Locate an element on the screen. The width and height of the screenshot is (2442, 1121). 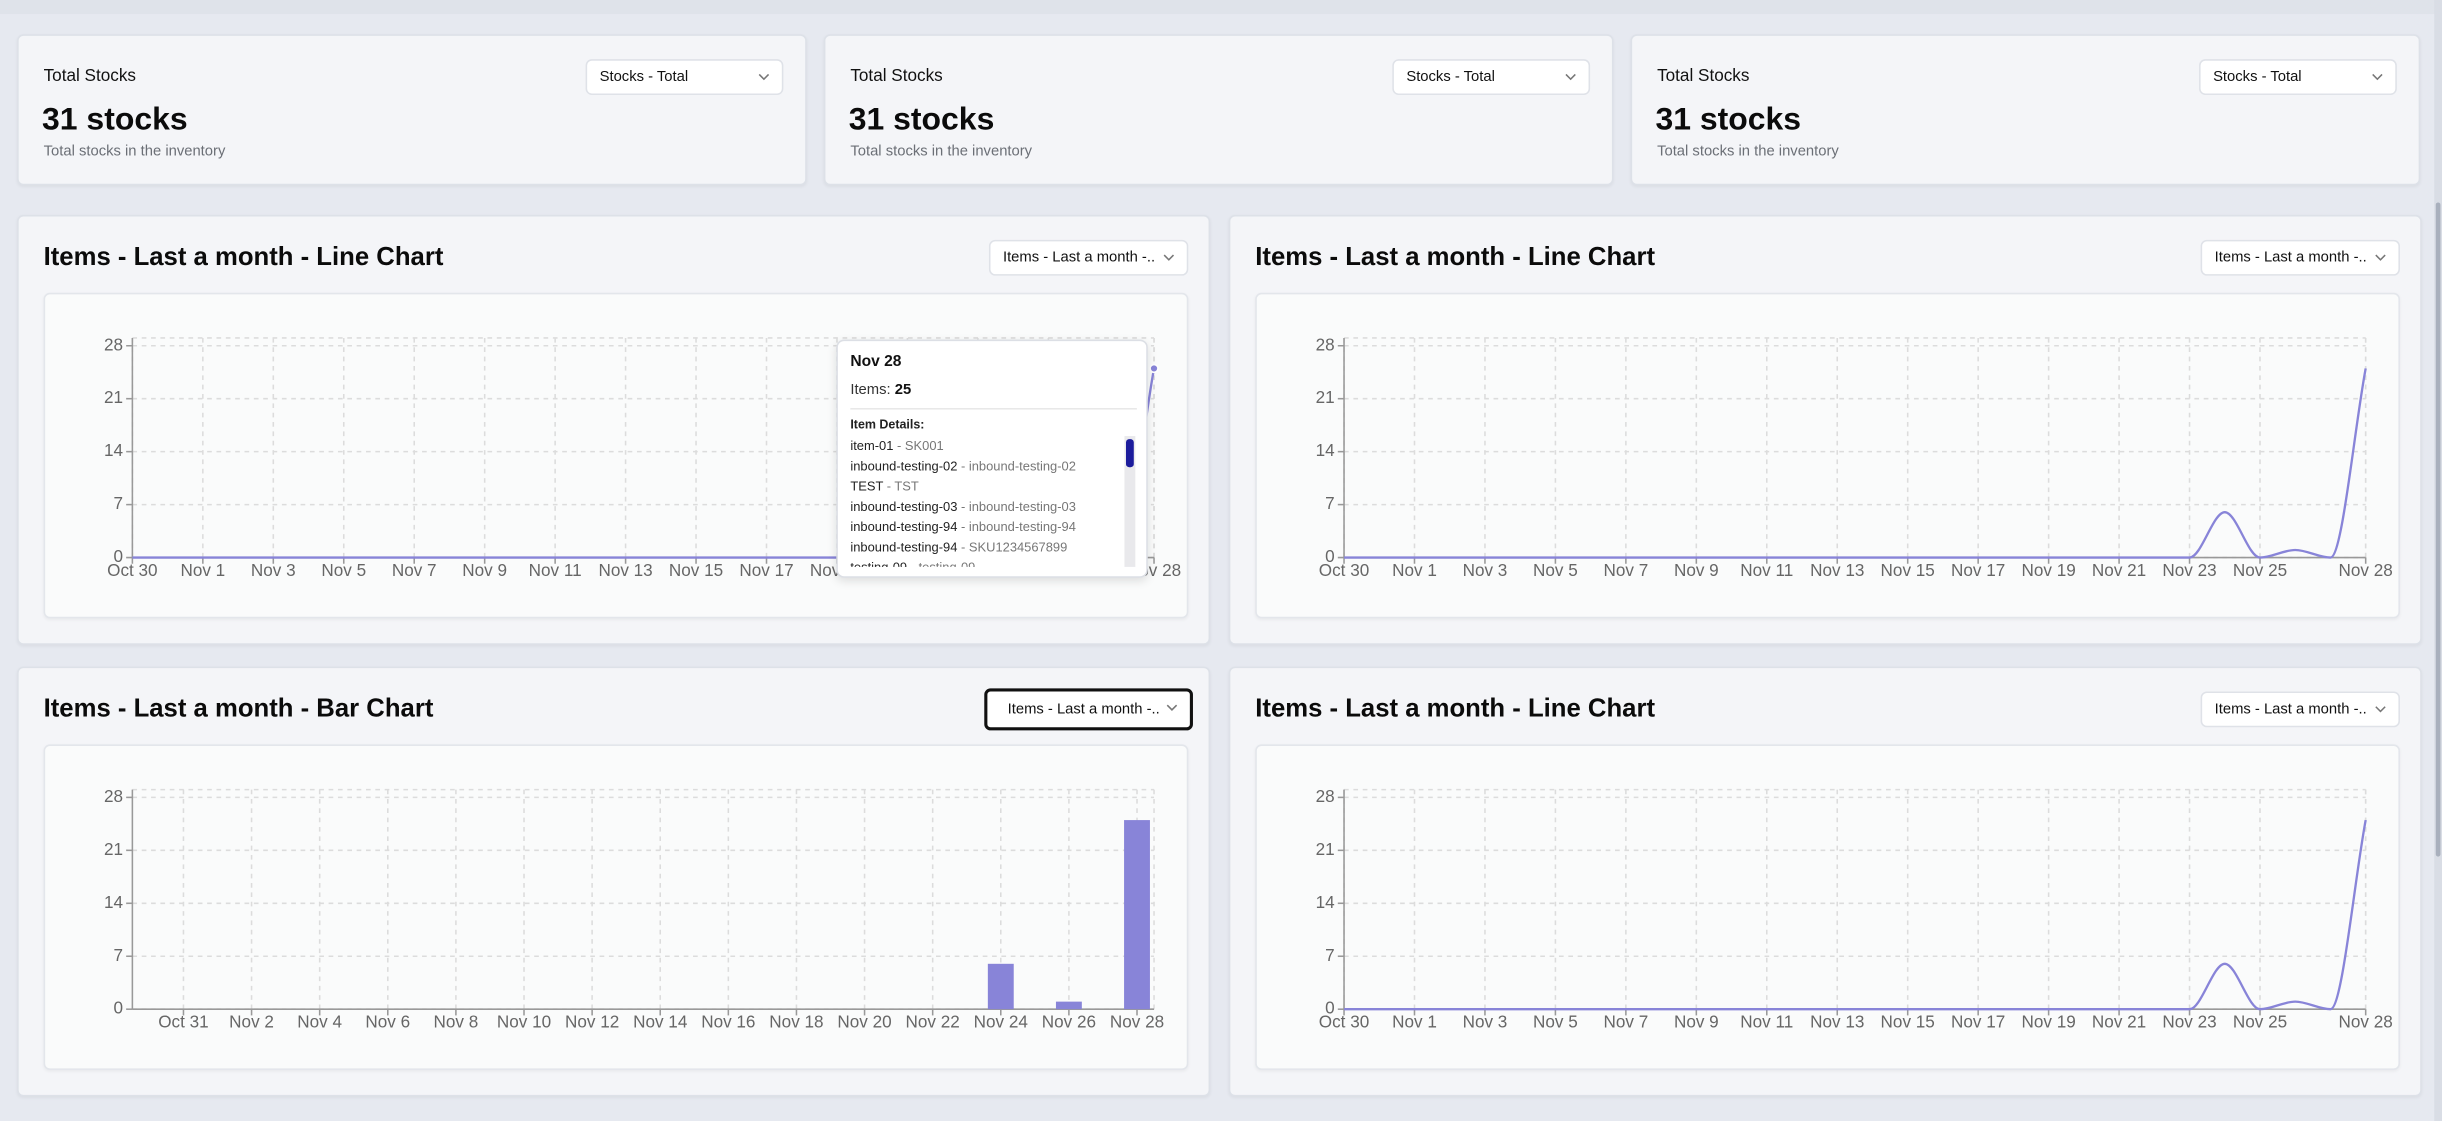
x-tick-label: Nov 21 is located at coordinates (2119, 1022).